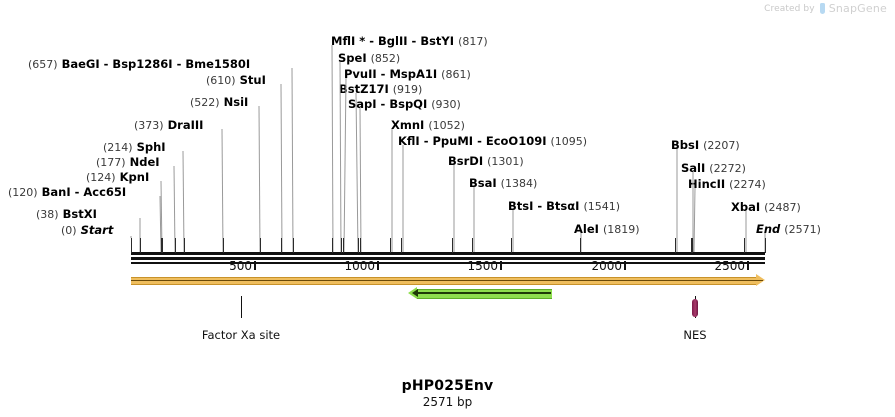 This screenshot has height=417, width=895. What do you see at coordinates (788, 229) in the screenshot?
I see `site-label-end: End (2571)` at bounding box center [788, 229].